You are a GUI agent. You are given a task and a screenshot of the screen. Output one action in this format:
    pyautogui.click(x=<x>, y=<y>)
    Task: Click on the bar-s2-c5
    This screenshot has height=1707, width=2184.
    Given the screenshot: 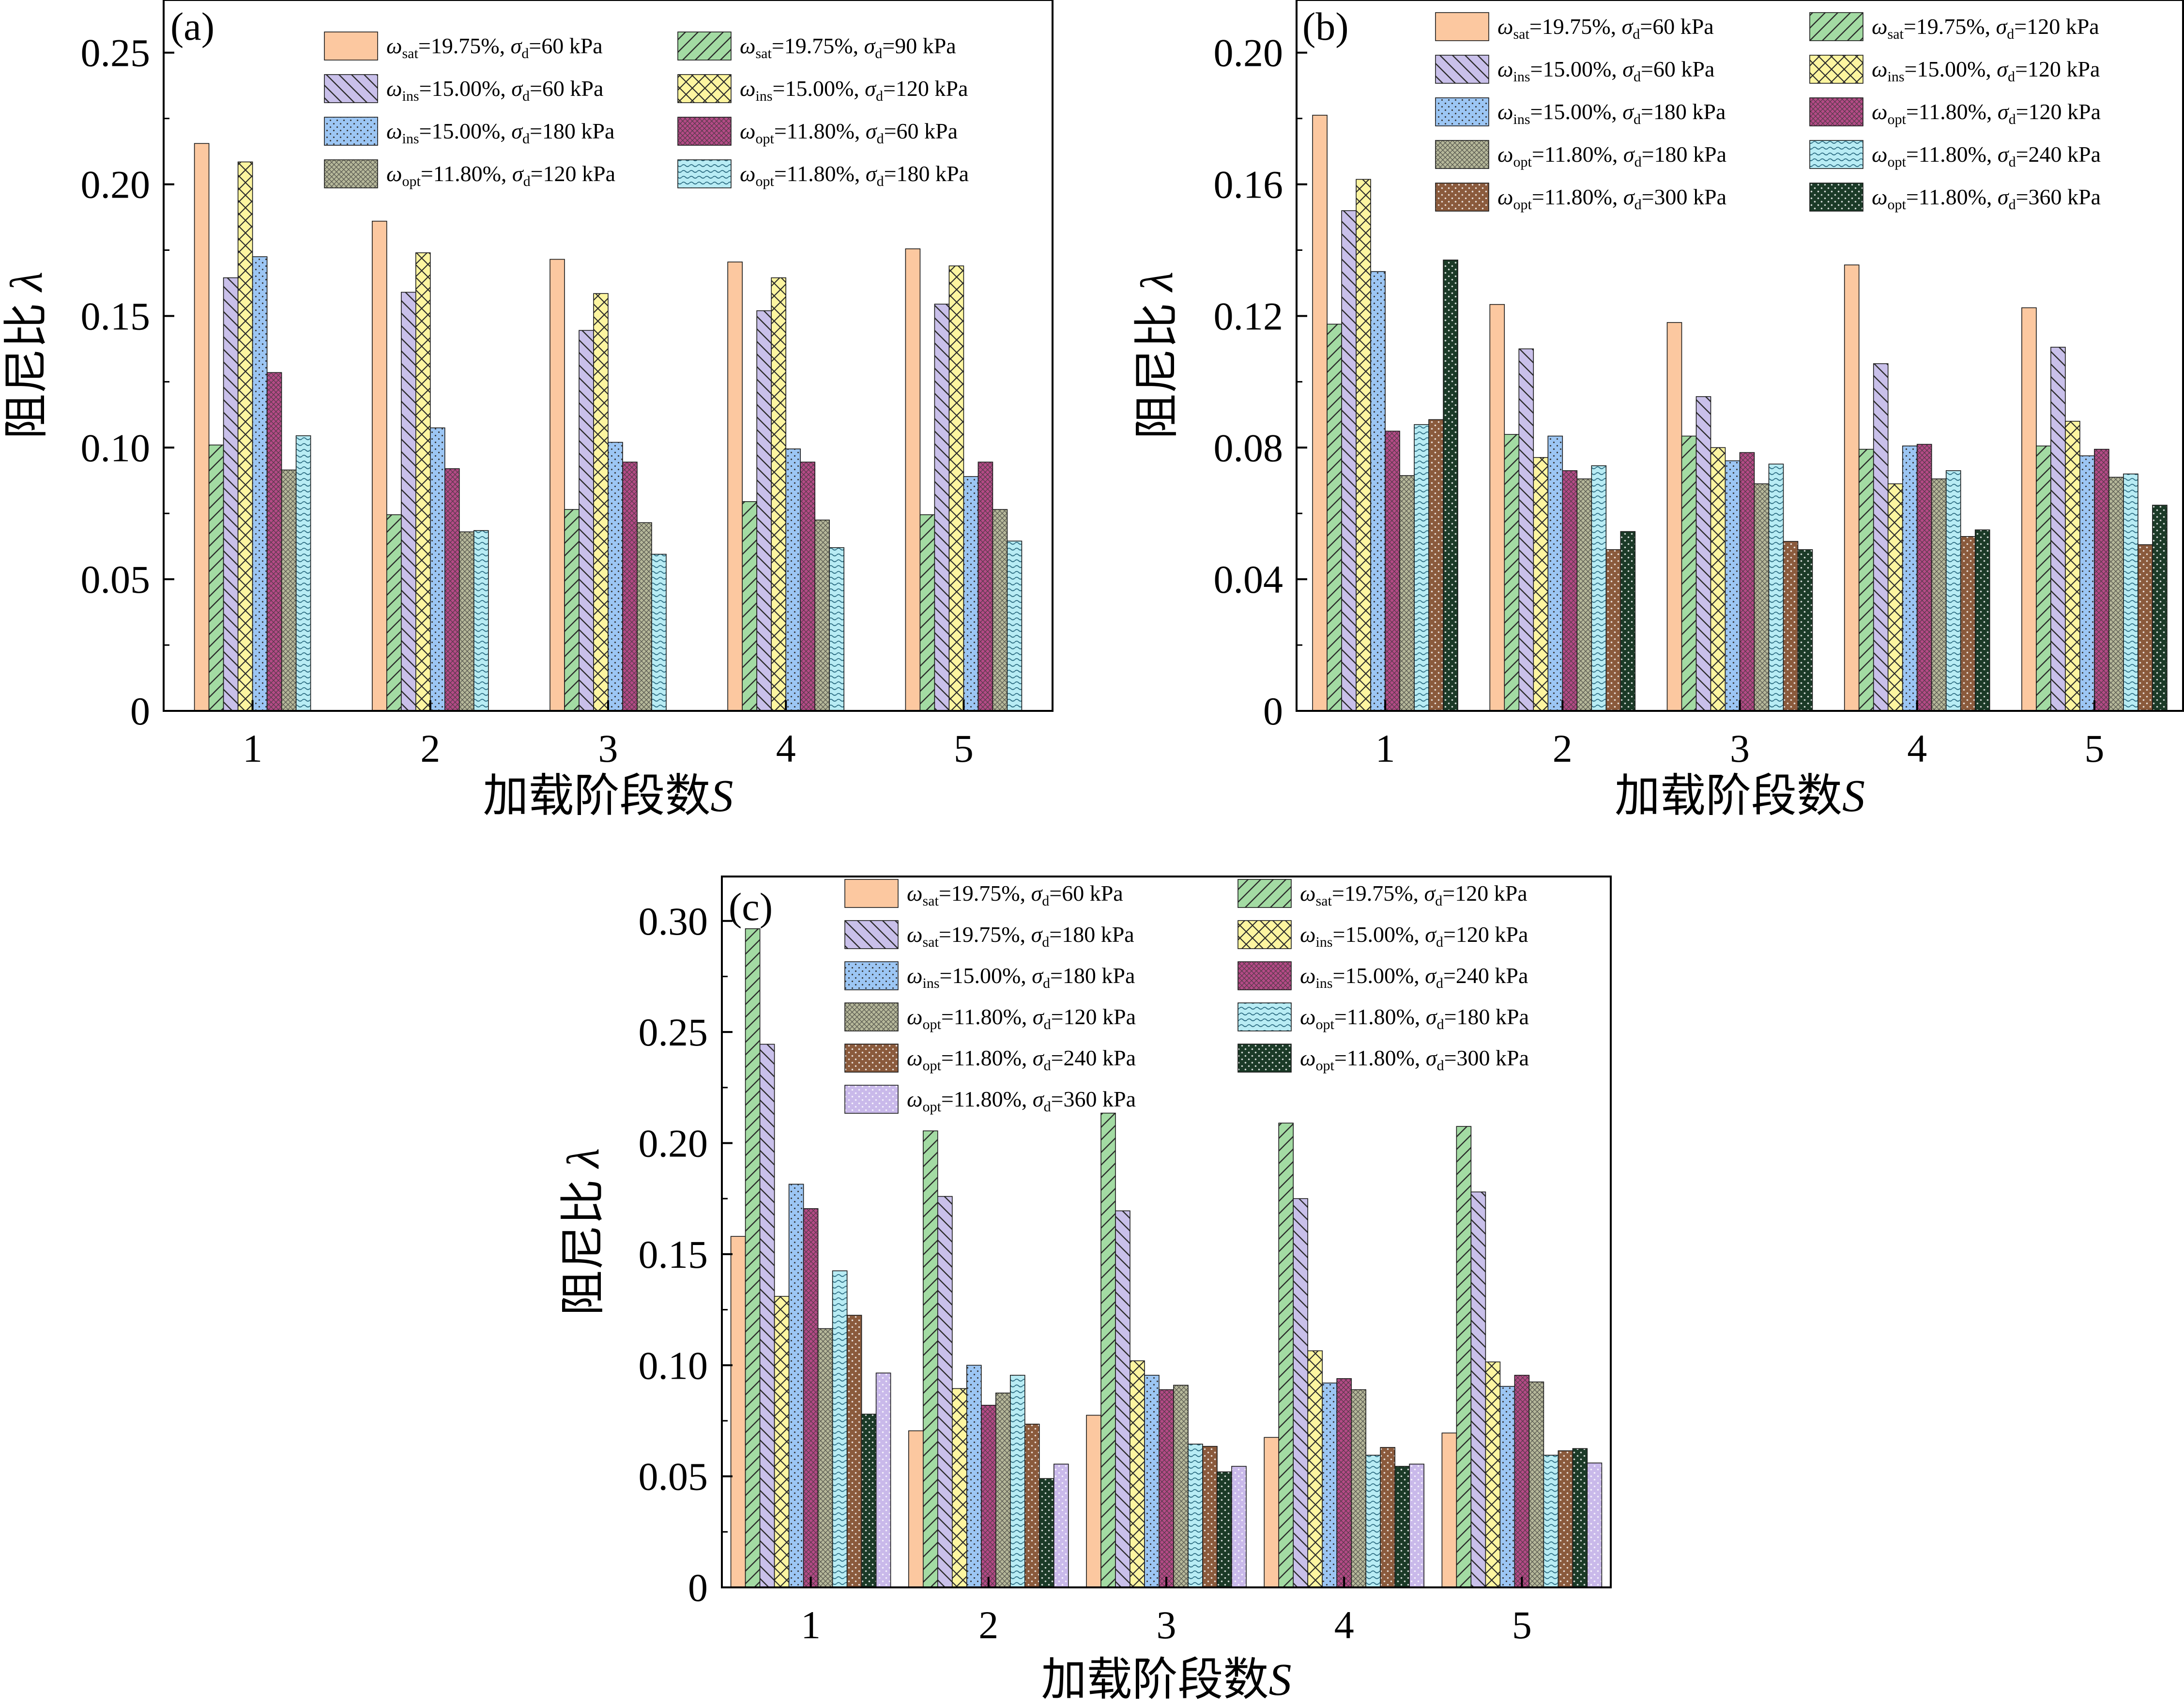 What is the action you would take?
    pyautogui.click(x=1464, y=1357)
    